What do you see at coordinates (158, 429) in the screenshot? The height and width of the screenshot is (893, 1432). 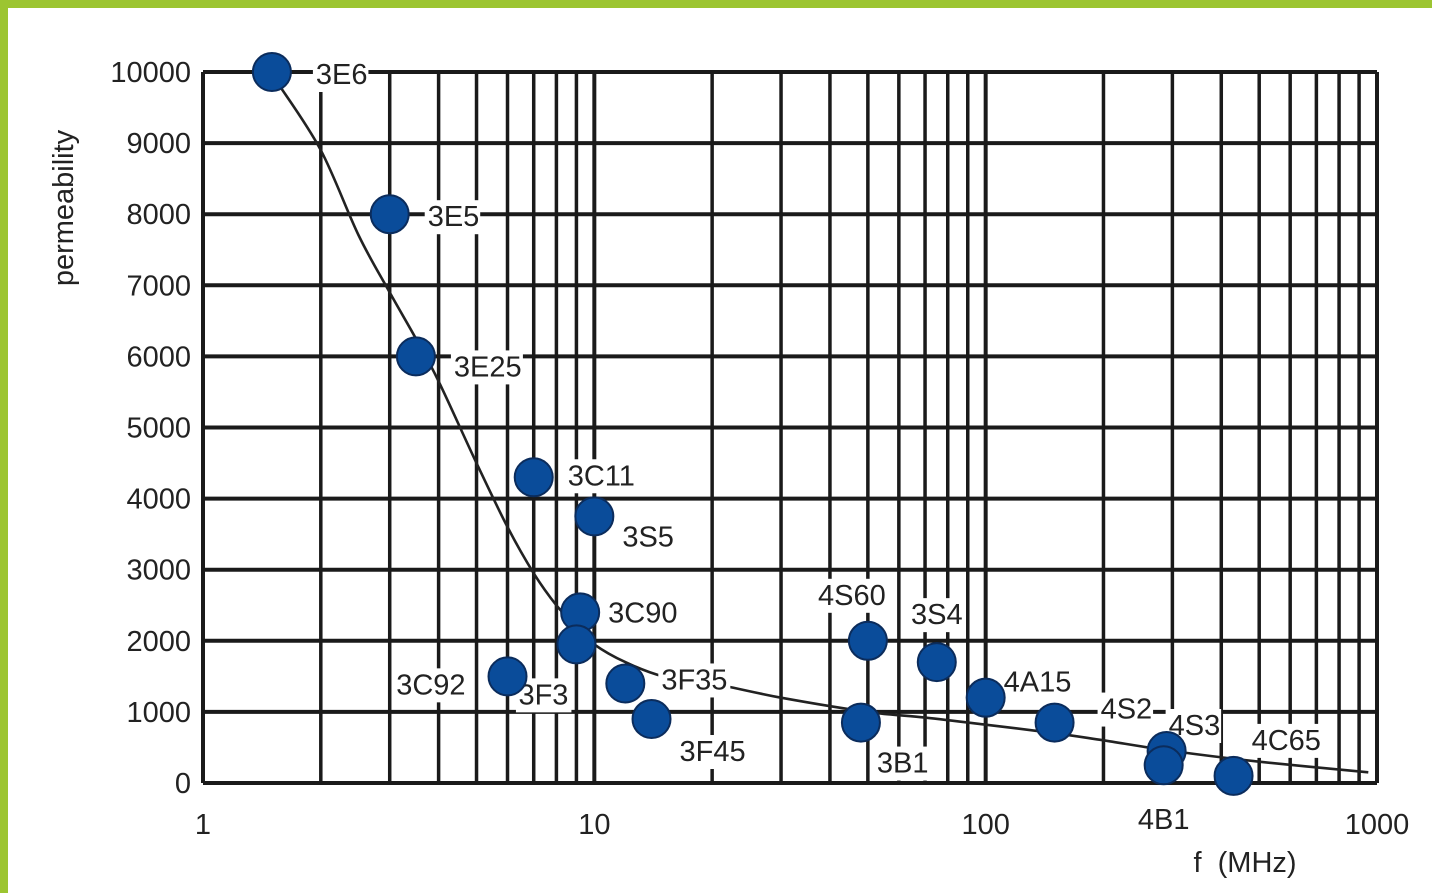 I see `y-tick-label: 5000` at bounding box center [158, 429].